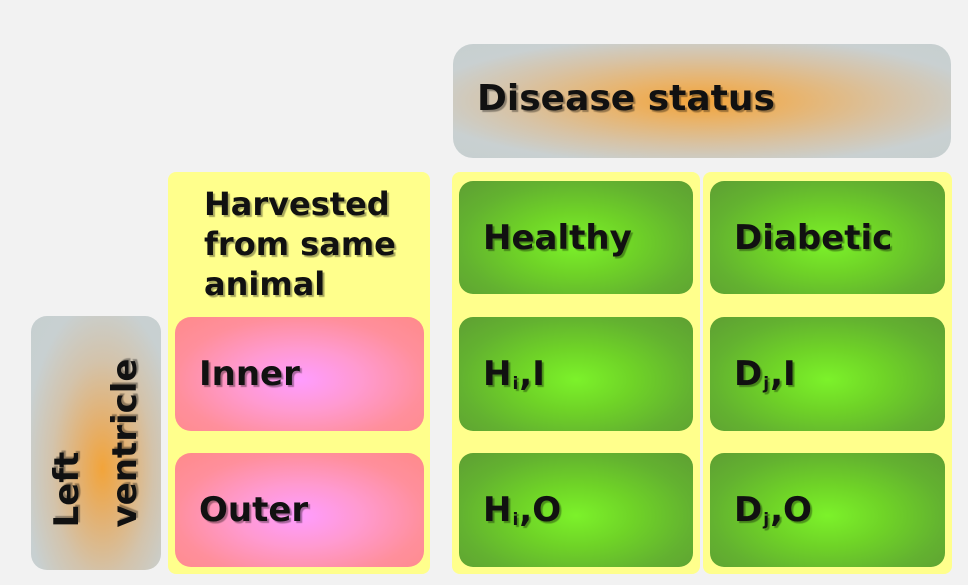 The width and height of the screenshot is (968, 585). Describe the element at coordinates (522, 510) in the screenshot. I see `cell-healthy-outer-label: Hi,O` at that location.